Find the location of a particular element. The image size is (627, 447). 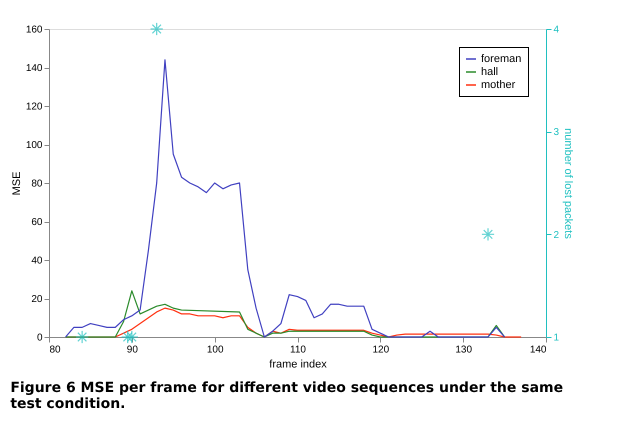

legend-label: mother is located at coordinates (498, 85).